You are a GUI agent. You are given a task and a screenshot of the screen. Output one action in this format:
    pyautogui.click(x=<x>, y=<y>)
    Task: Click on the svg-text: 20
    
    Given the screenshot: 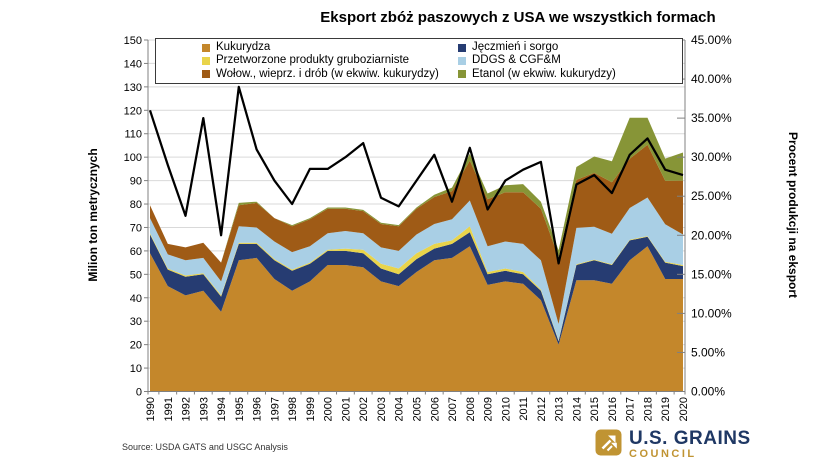 What is the action you would take?
    pyautogui.click(x=136, y=346)
    